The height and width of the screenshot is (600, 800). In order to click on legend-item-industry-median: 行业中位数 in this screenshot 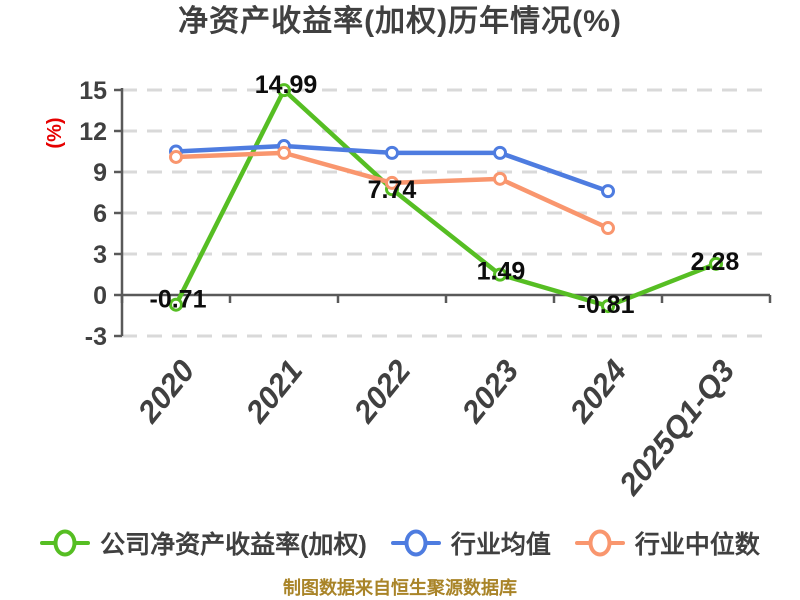, I will do `click(667, 543)`.